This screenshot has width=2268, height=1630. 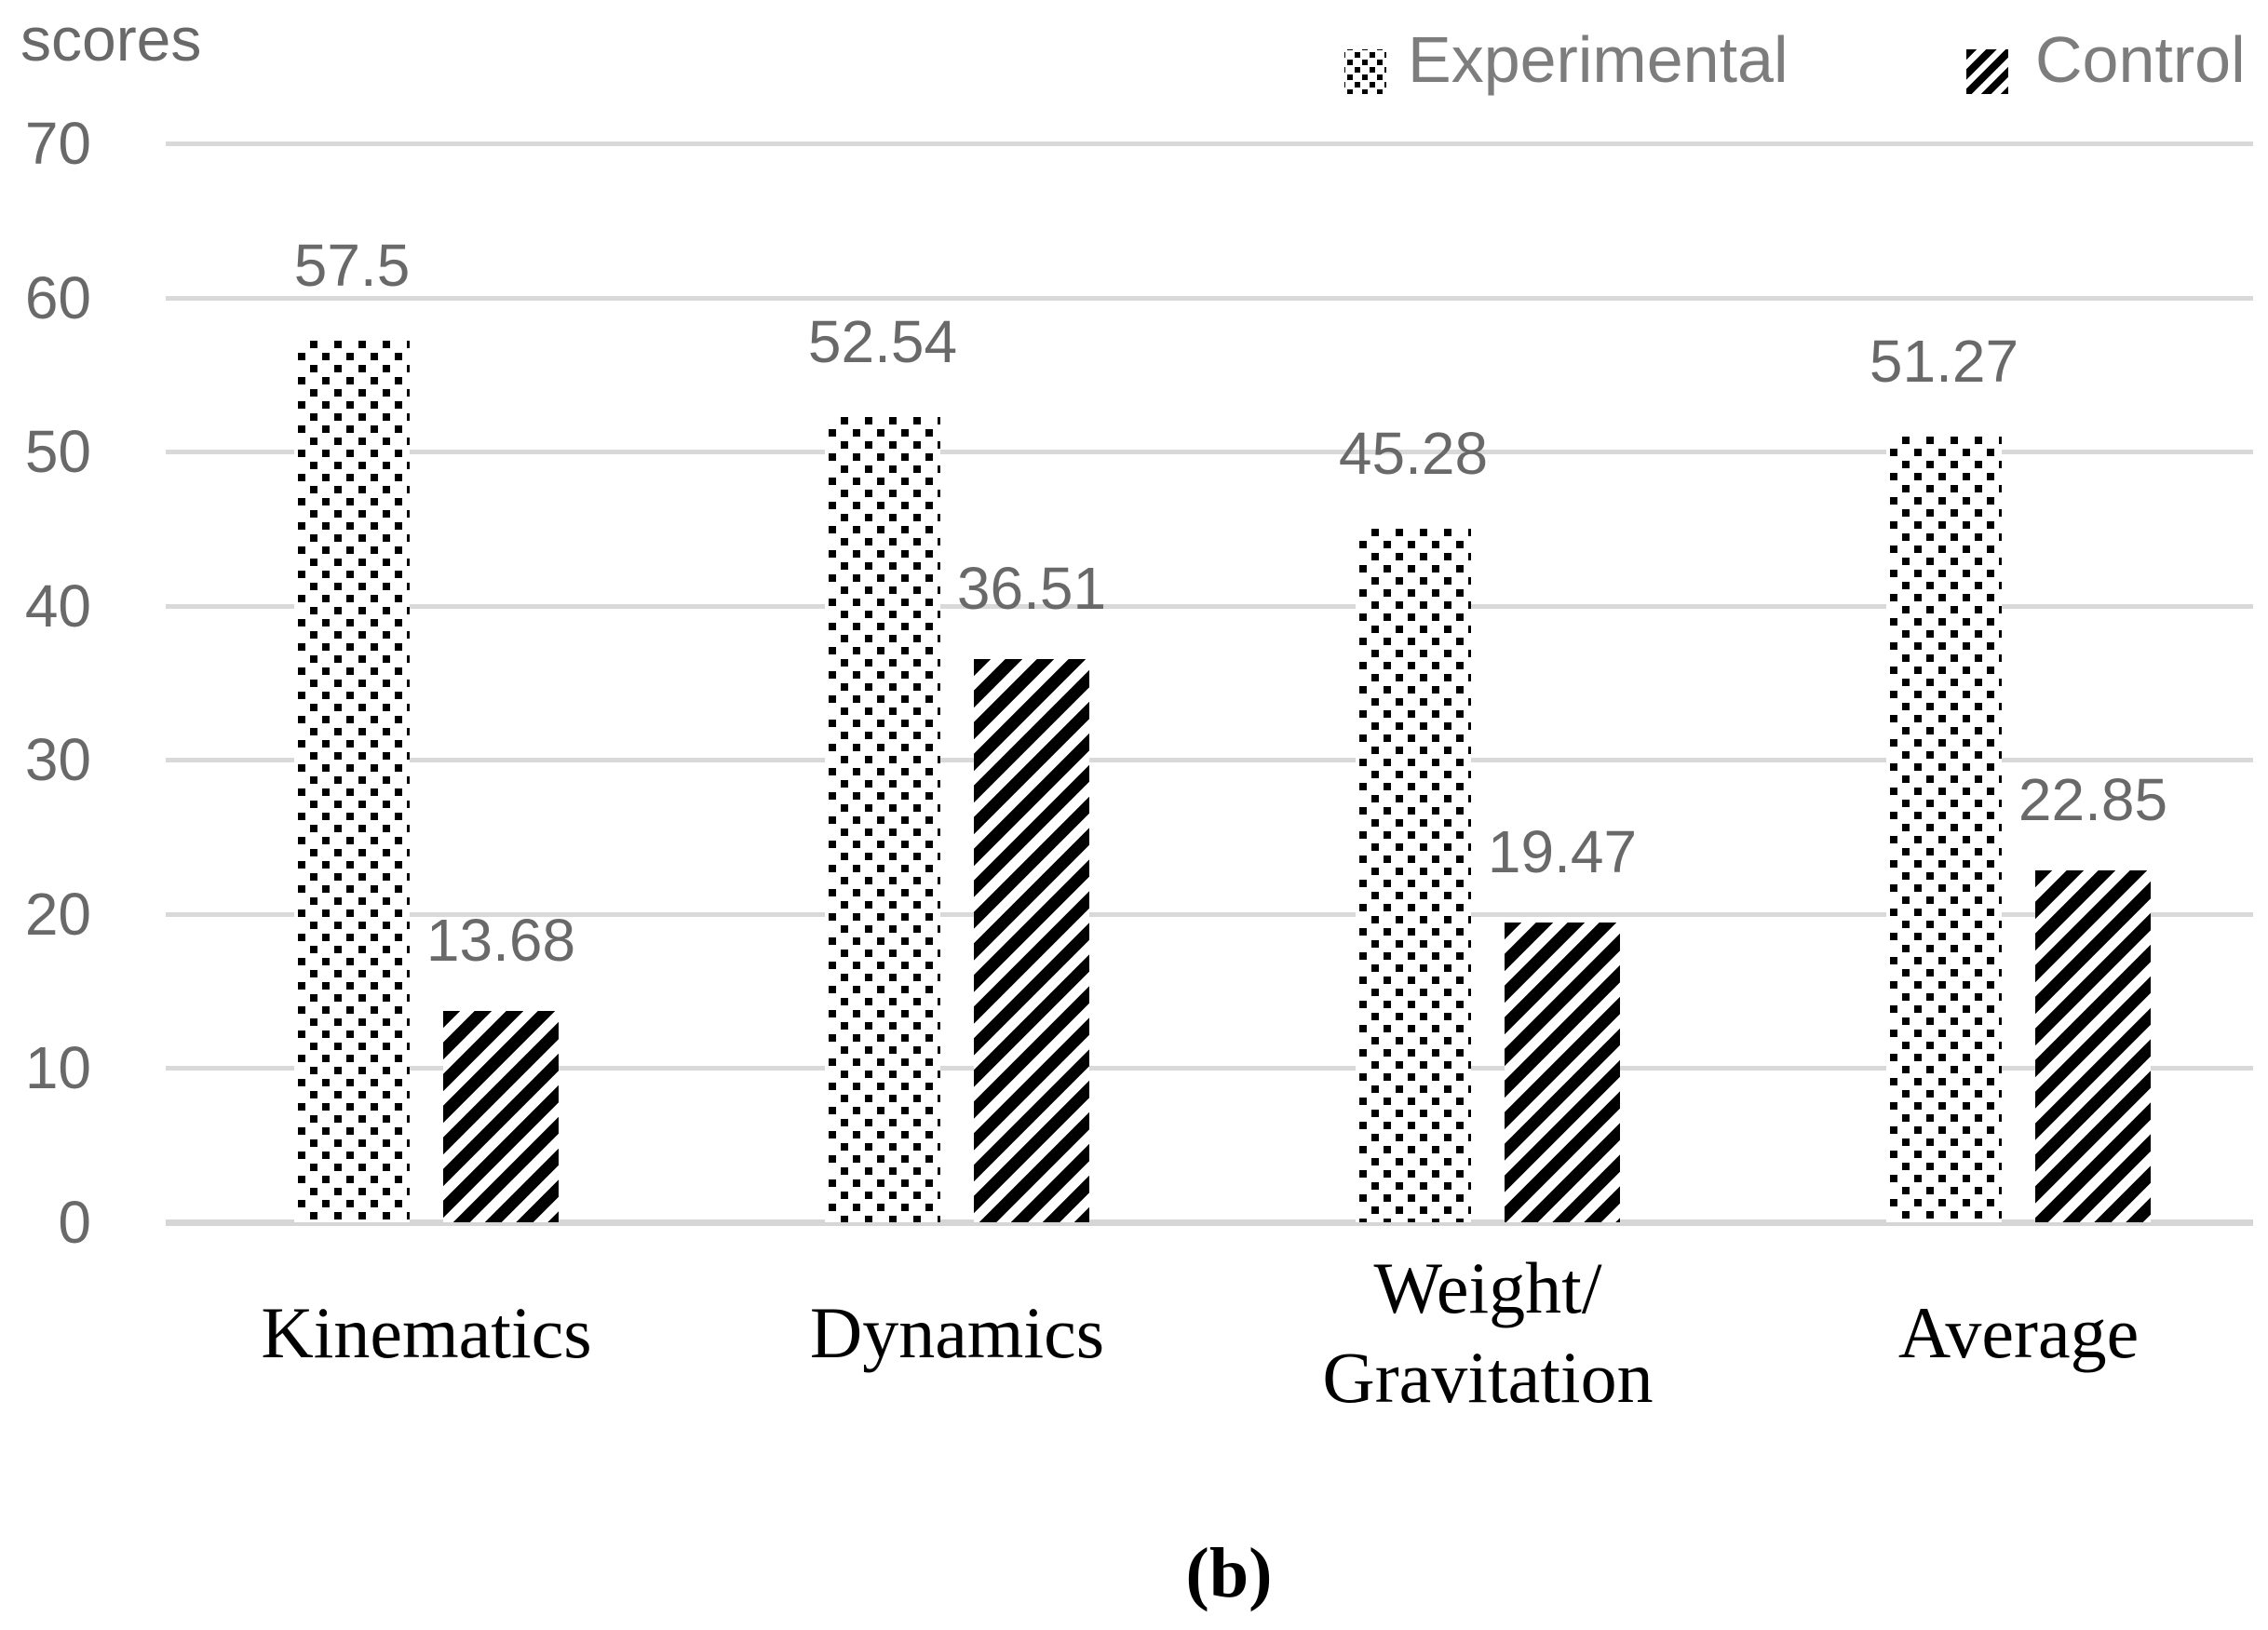 What do you see at coordinates (1229, 1573) in the screenshot?
I see `figure-caption: (b)` at bounding box center [1229, 1573].